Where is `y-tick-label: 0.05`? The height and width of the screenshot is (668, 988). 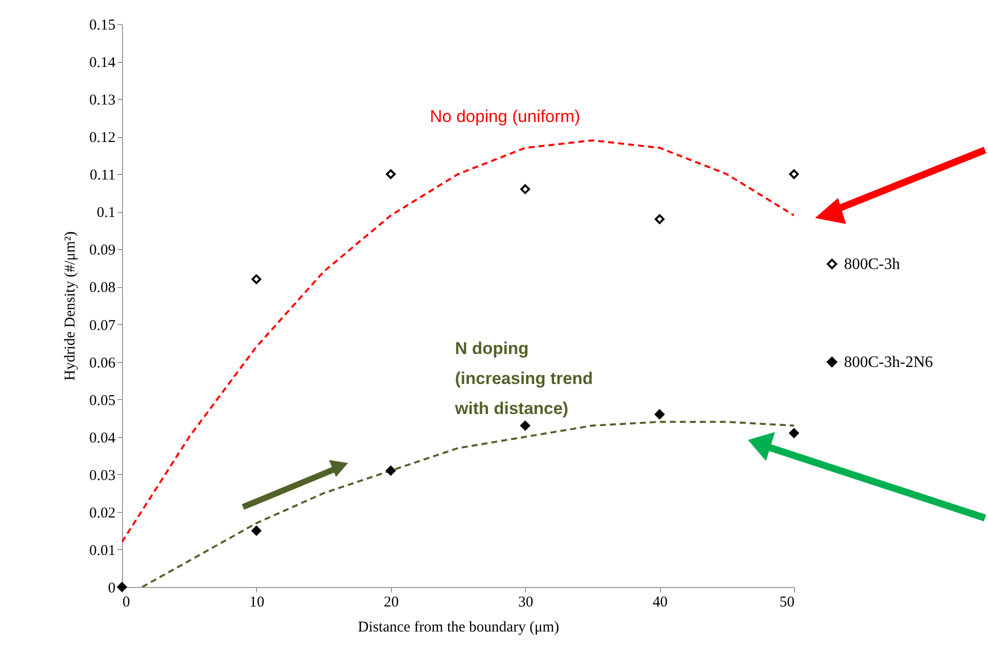
y-tick-label: 0.05 is located at coordinates (102, 400).